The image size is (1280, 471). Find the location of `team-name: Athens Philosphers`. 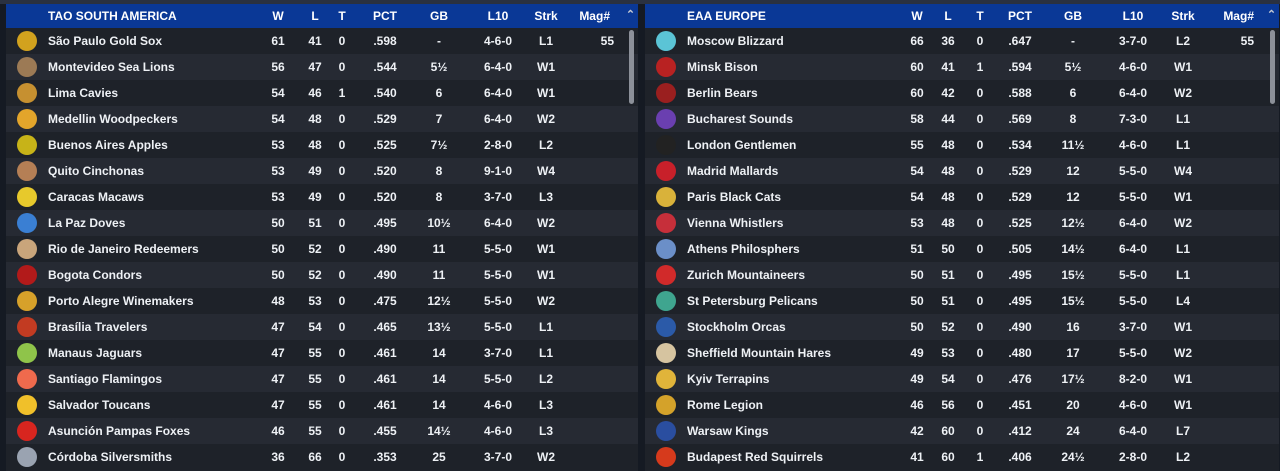

team-name: Athens Philosphers is located at coordinates (743, 249).